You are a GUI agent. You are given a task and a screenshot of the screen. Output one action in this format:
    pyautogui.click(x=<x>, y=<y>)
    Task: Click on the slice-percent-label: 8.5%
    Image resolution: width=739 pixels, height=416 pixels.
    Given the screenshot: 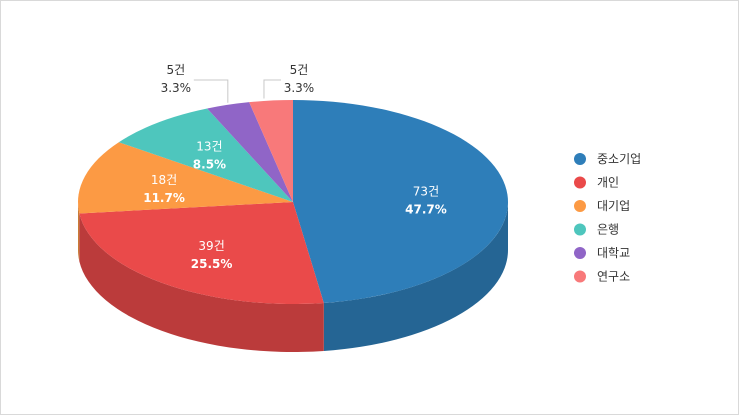 What is the action you would take?
    pyautogui.click(x=209, y=165)
    